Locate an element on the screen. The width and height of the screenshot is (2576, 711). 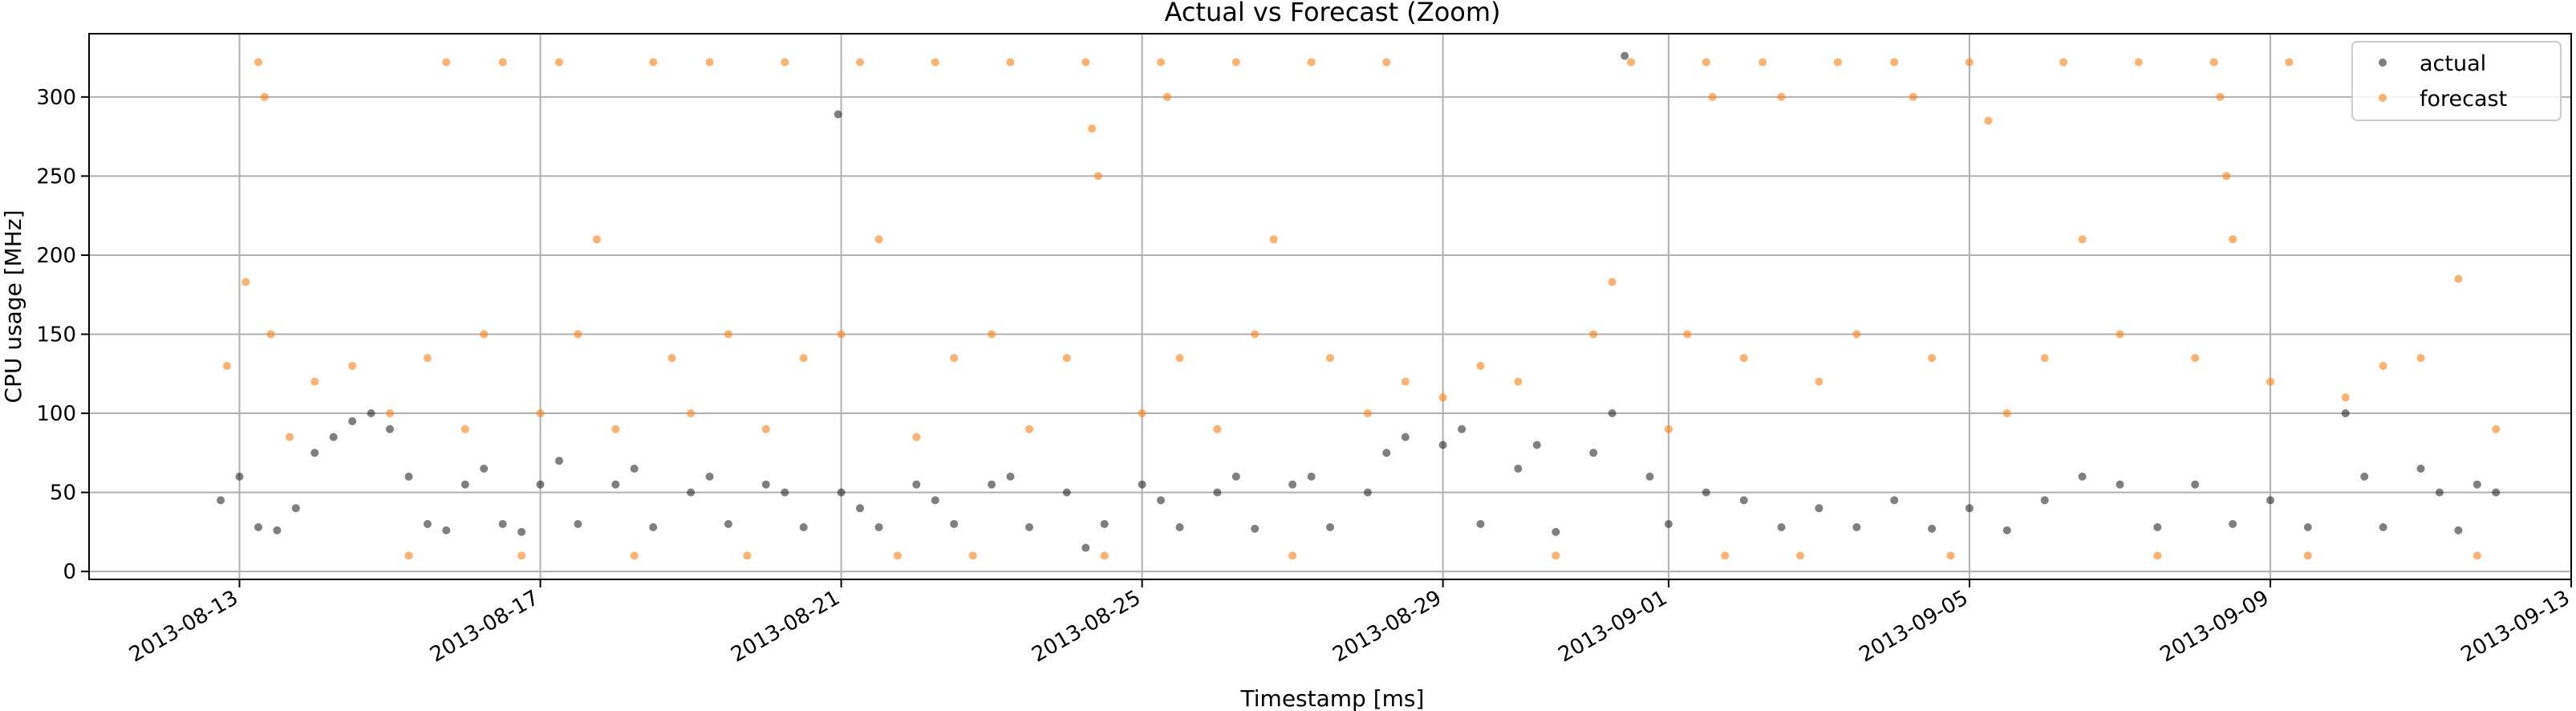
y-tick-label: 150 is located at coordinates (56, 335).